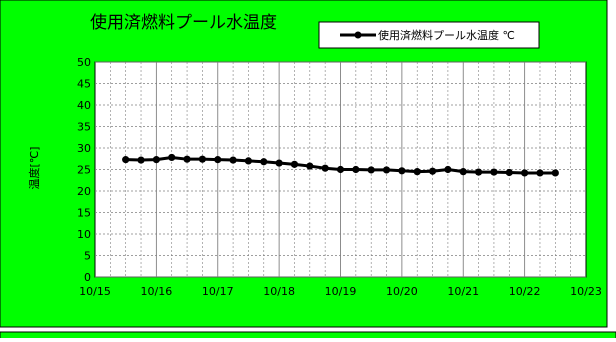  Describe the element at coordinates (84, 191) in the screenshot. I see `y-tick-label: 20` at that location.